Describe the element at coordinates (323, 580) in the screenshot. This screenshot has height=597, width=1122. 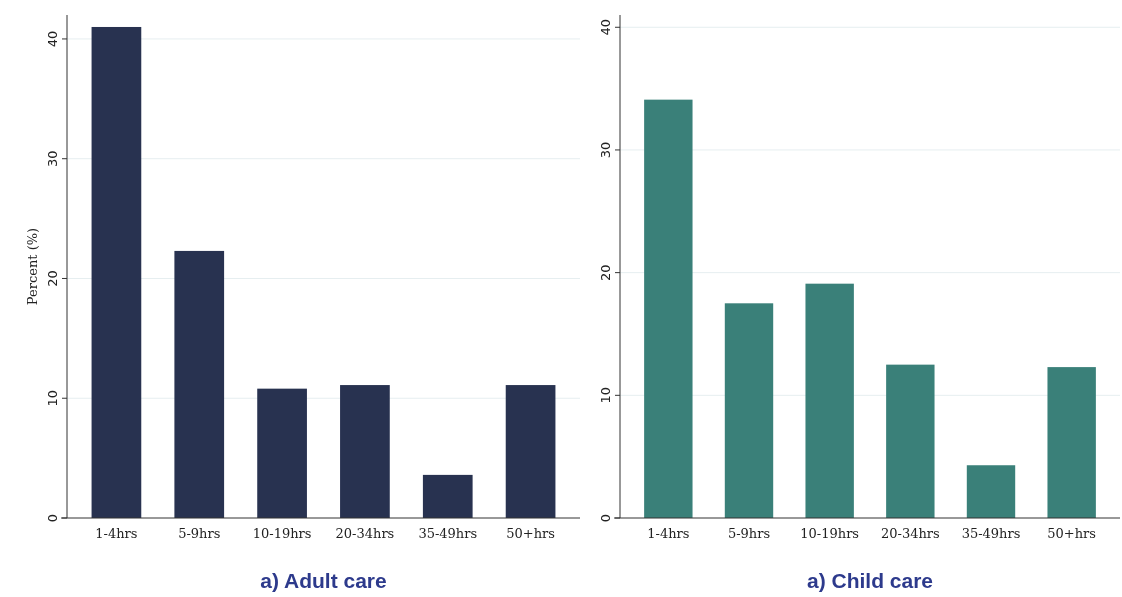
I see `text: a) Adult care` at that location.